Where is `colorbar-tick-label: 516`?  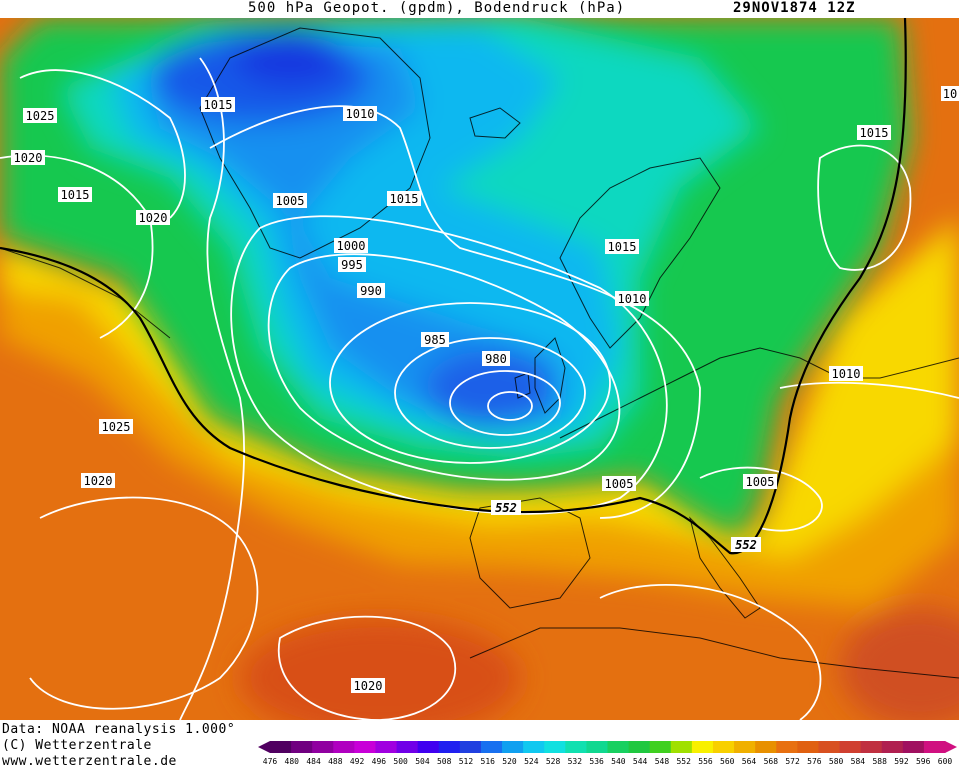
colorbar-tick-label: 516 is located at coordinates (488, 761).